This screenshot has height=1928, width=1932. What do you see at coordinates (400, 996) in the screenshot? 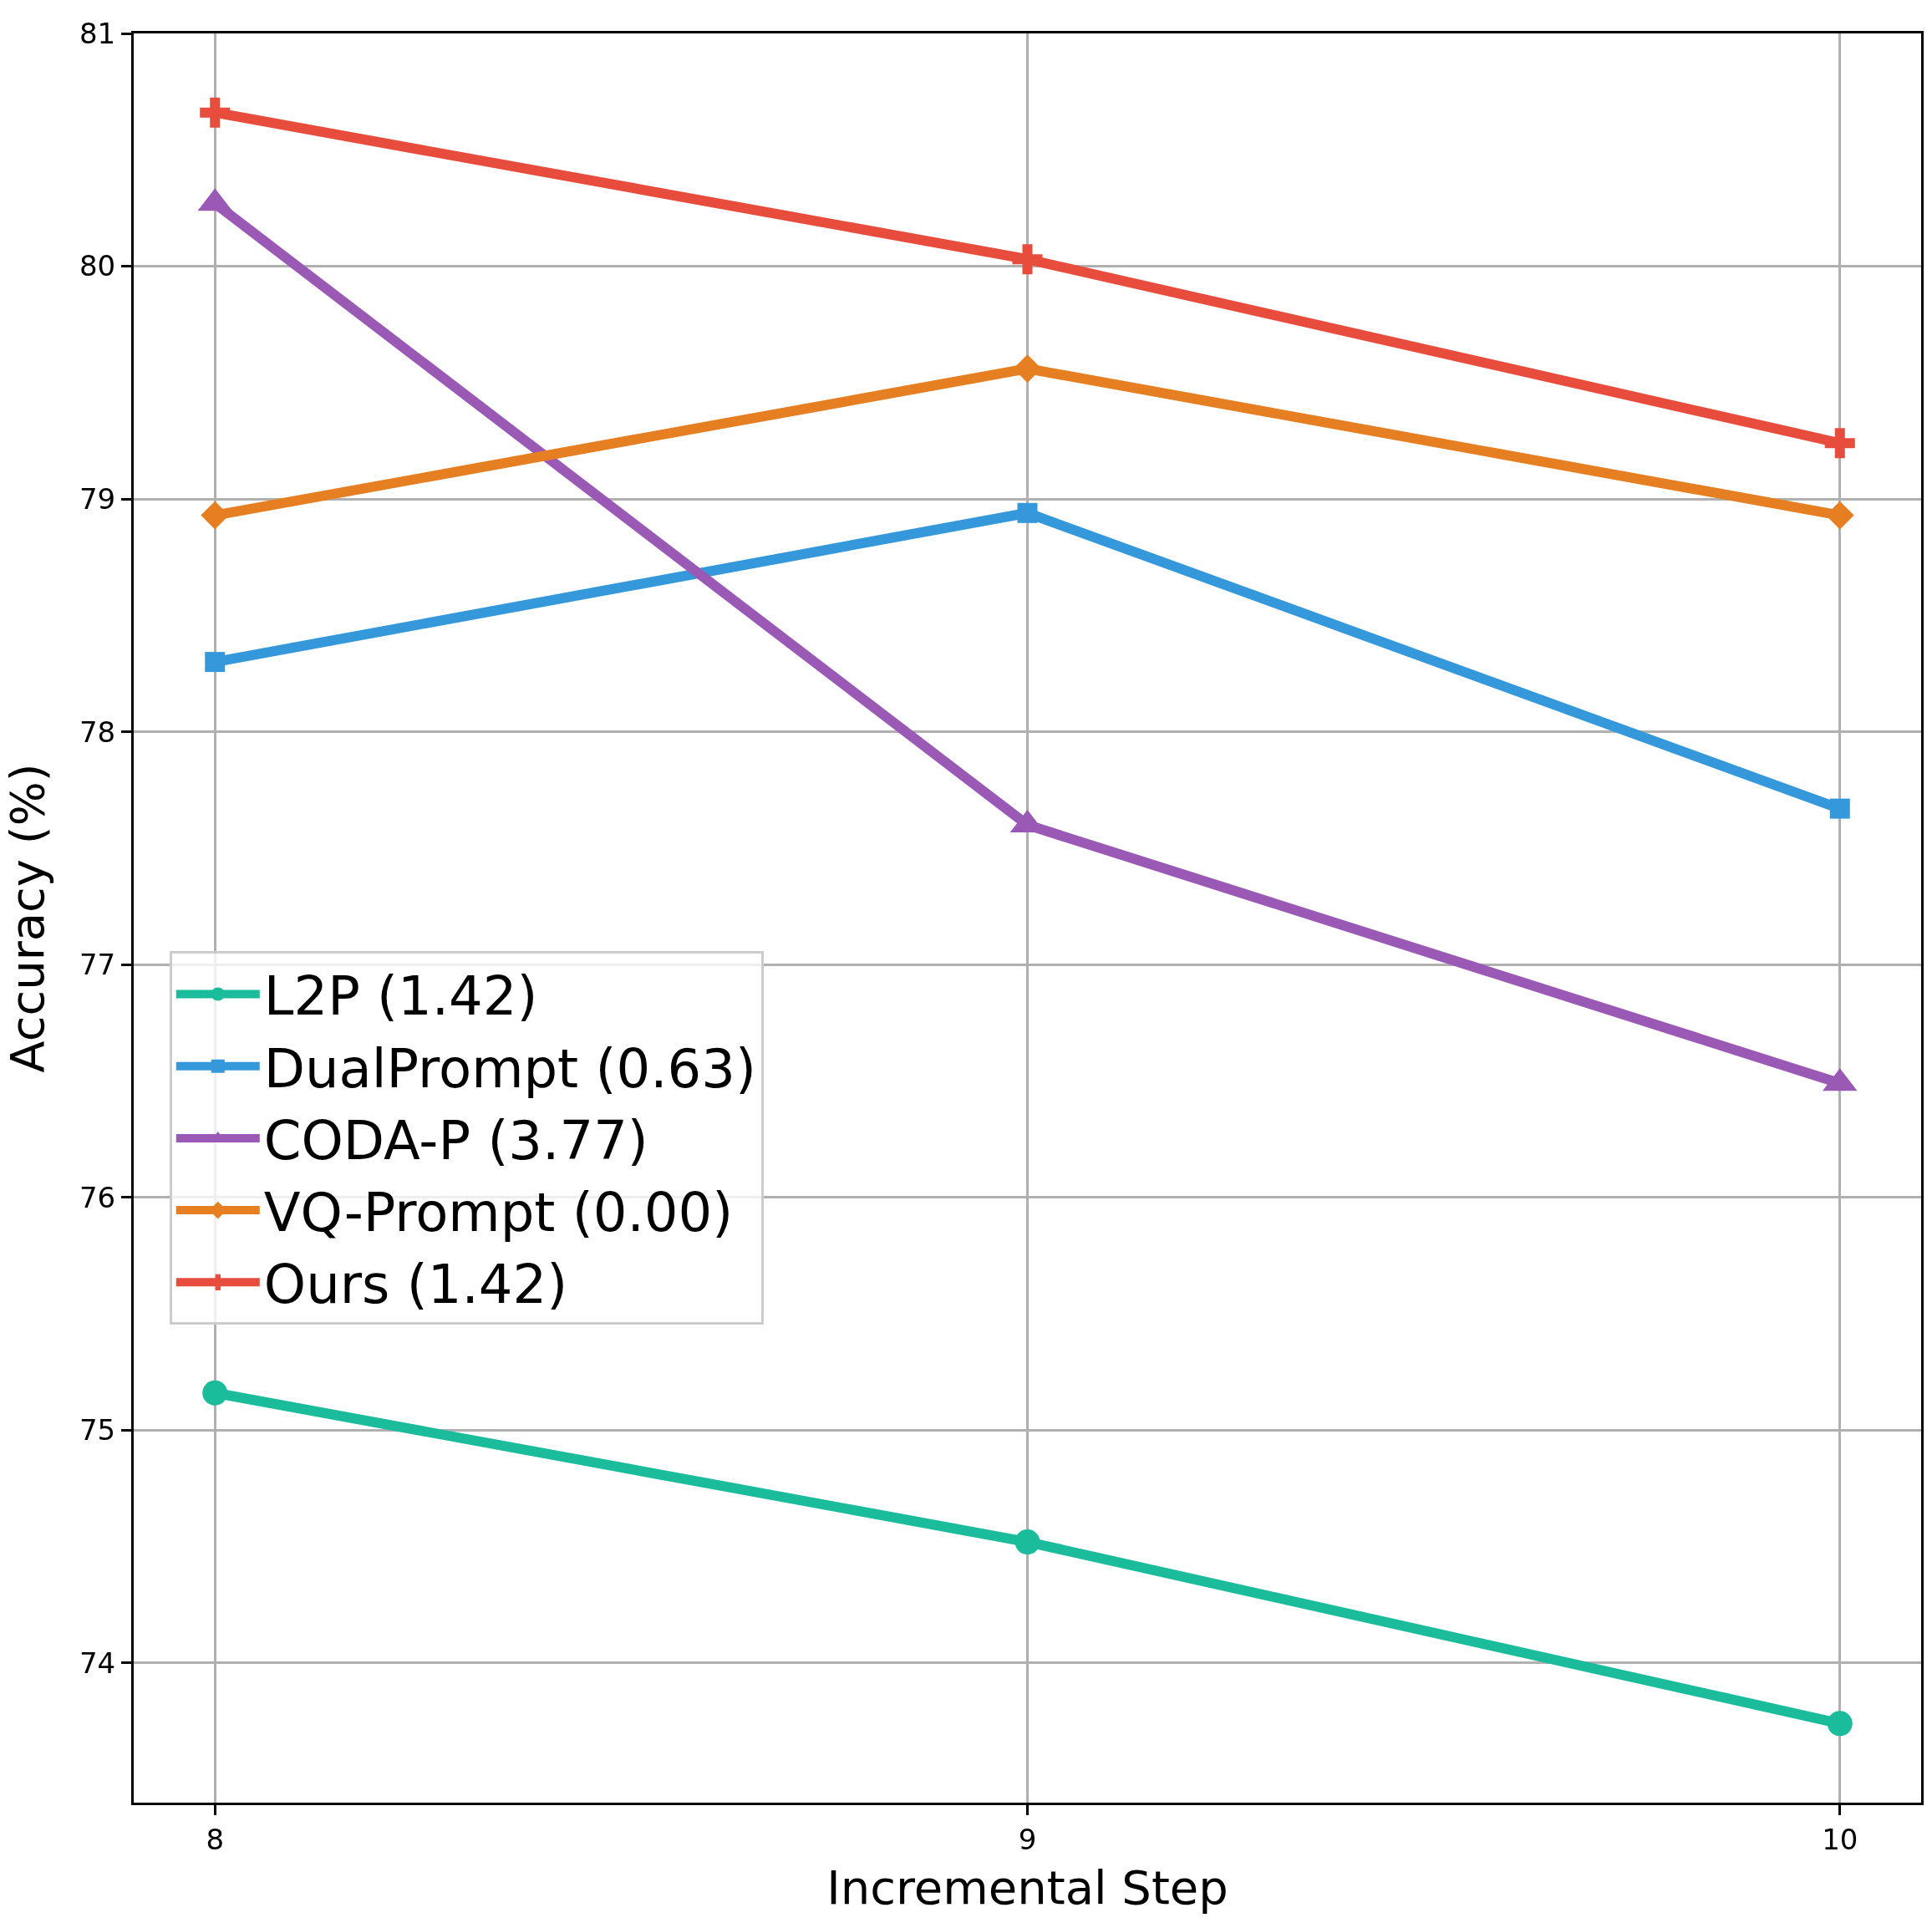
I see `legend-label: L2P (1.42)` at bounding box center [400, 996].